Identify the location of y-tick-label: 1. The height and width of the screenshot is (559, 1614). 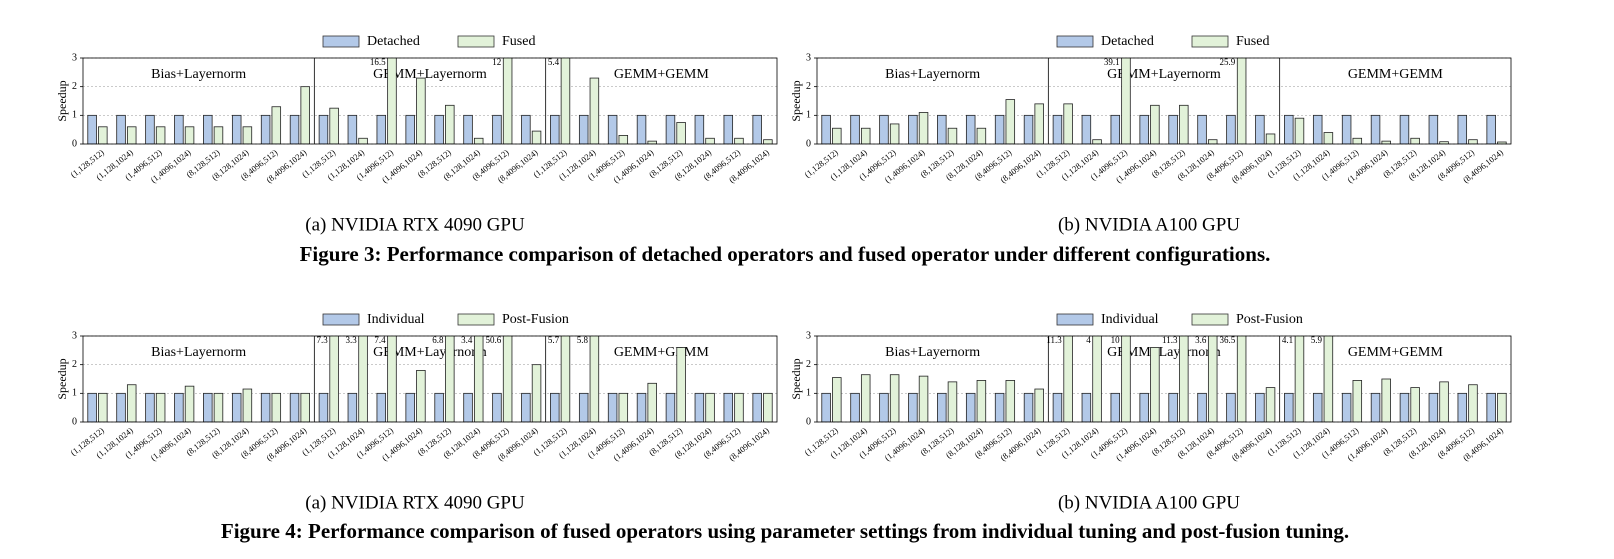
(74, 115).